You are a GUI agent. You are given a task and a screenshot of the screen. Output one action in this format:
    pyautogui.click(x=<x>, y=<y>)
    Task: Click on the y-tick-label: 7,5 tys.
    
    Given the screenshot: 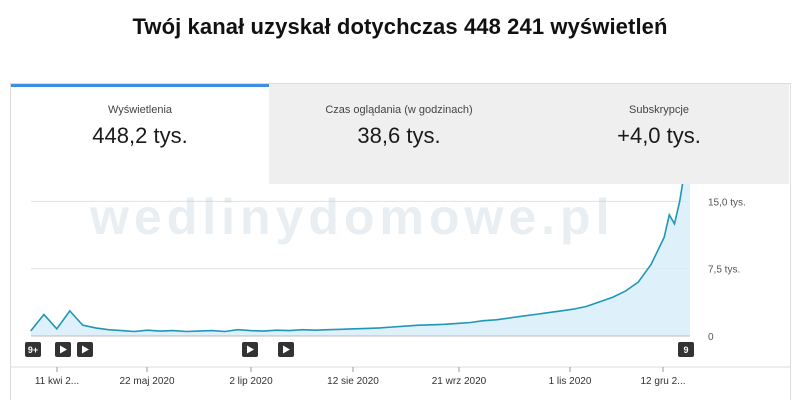 What is the action you would take?
    pyautogui.click(x=724, y=270)
    